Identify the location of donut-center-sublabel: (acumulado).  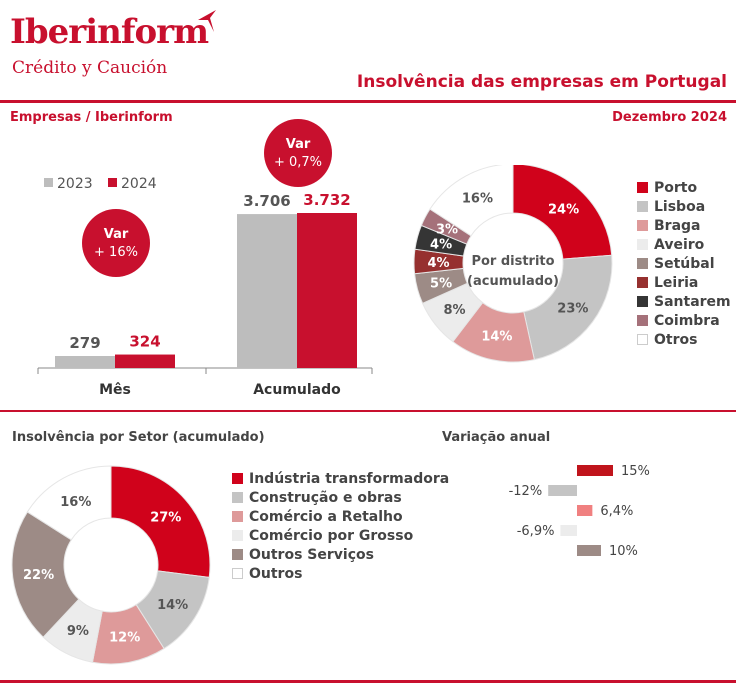
(513, 281).